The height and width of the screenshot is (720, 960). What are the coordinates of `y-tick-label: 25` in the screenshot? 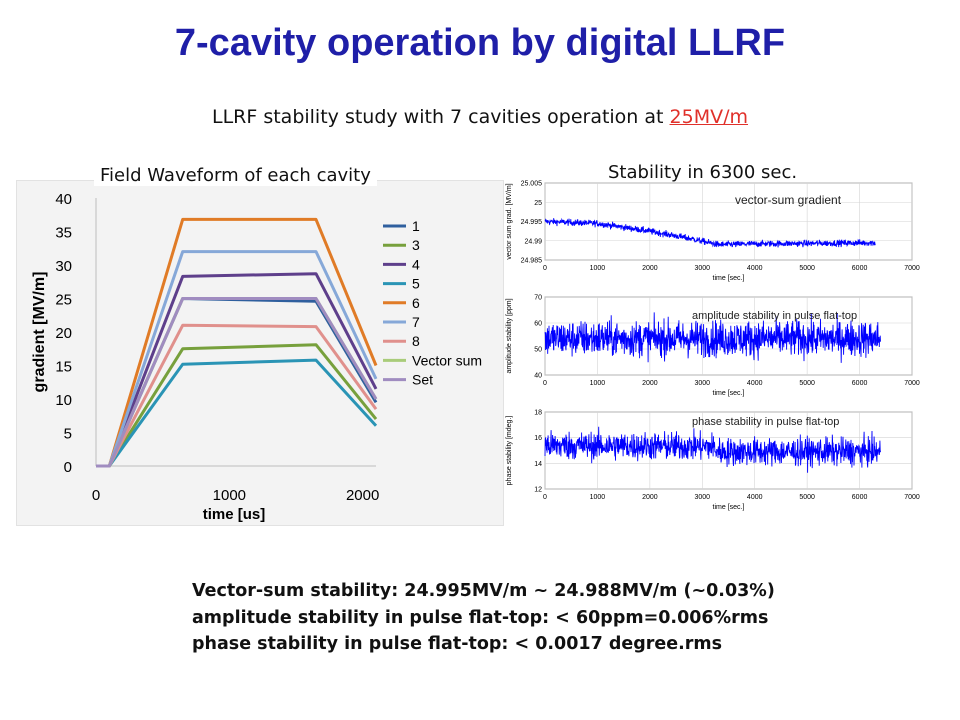 It's located at (538, 203).